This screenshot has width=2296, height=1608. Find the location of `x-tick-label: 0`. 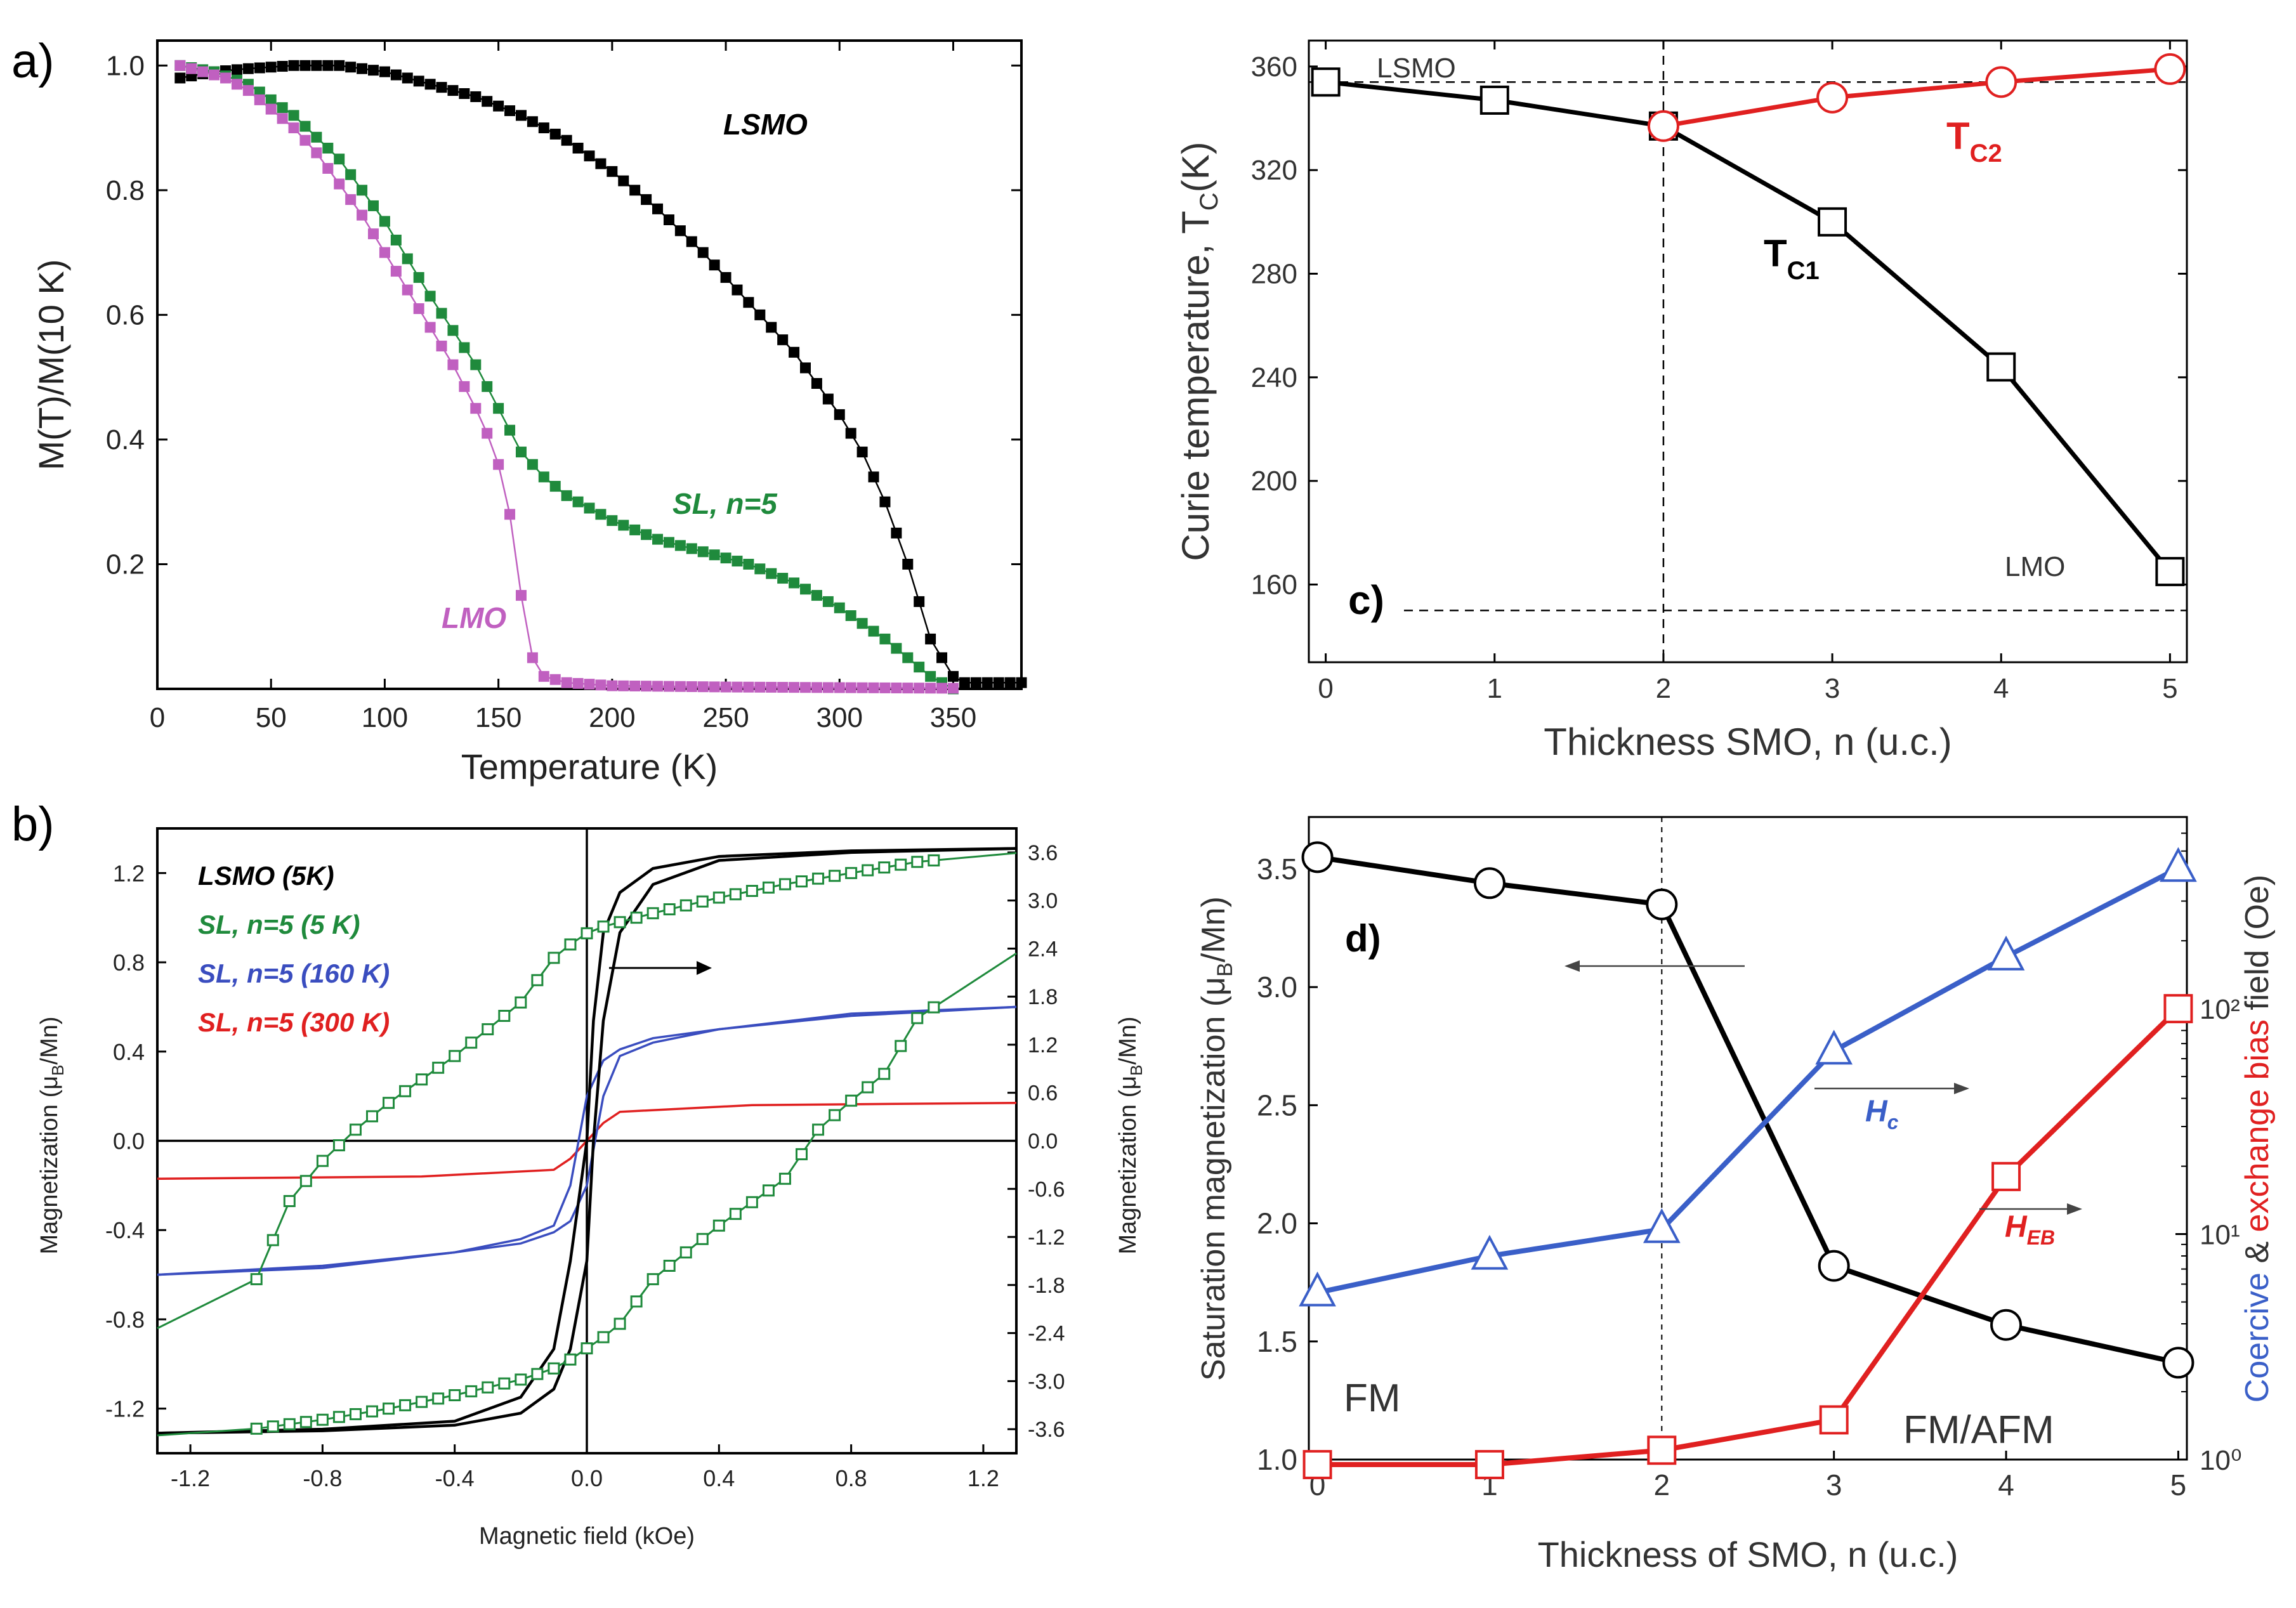

x-tick-label: 0 is located at coordinates (157, 717).